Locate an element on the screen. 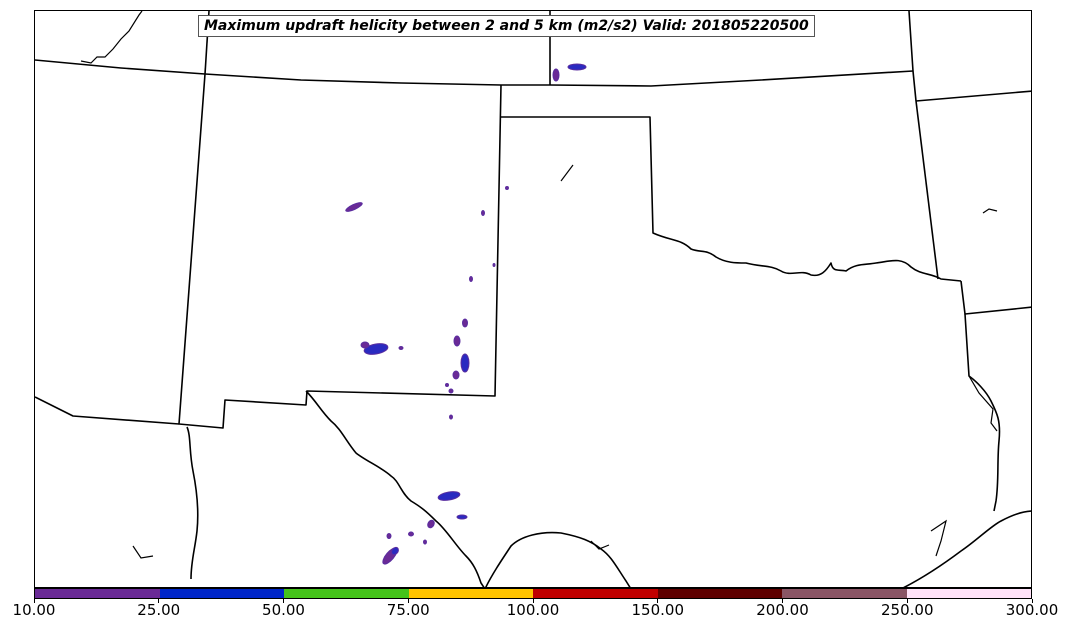  colorbar is located at coordinates (533, 593).